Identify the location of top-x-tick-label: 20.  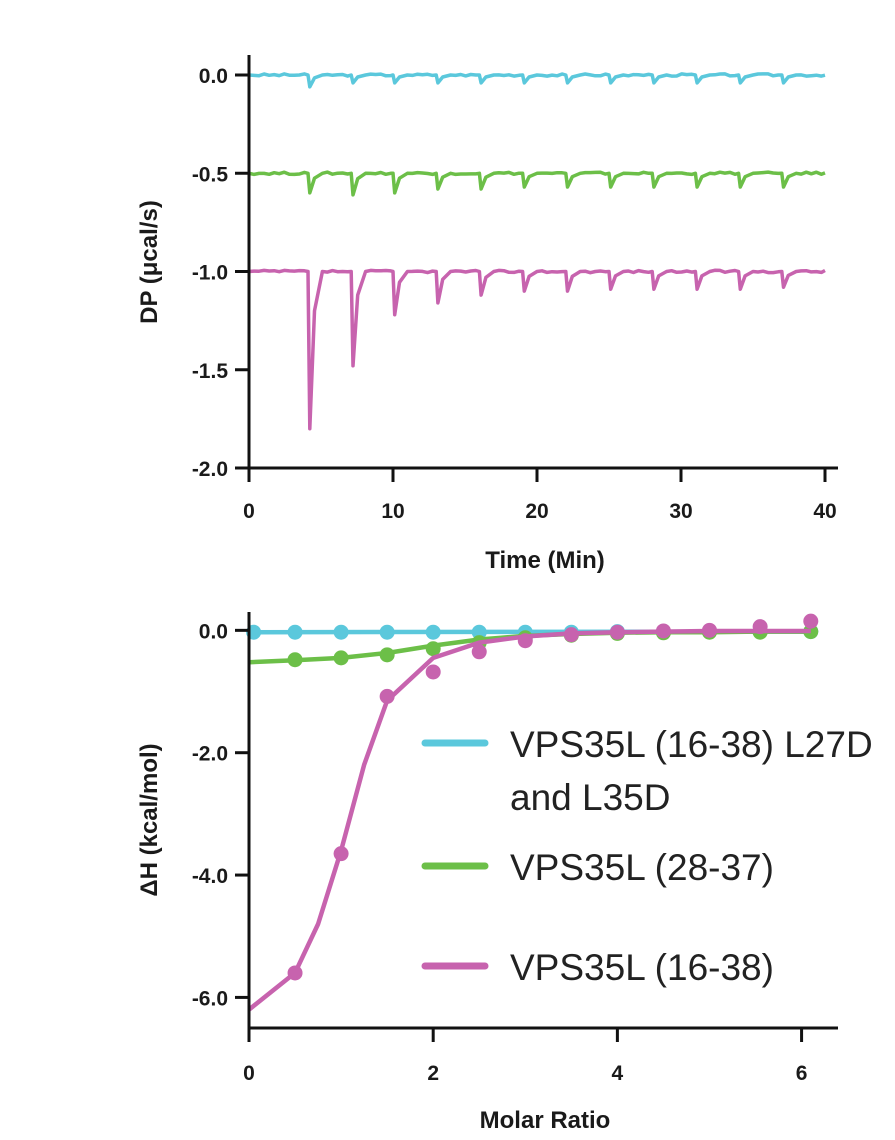
(536, 511).